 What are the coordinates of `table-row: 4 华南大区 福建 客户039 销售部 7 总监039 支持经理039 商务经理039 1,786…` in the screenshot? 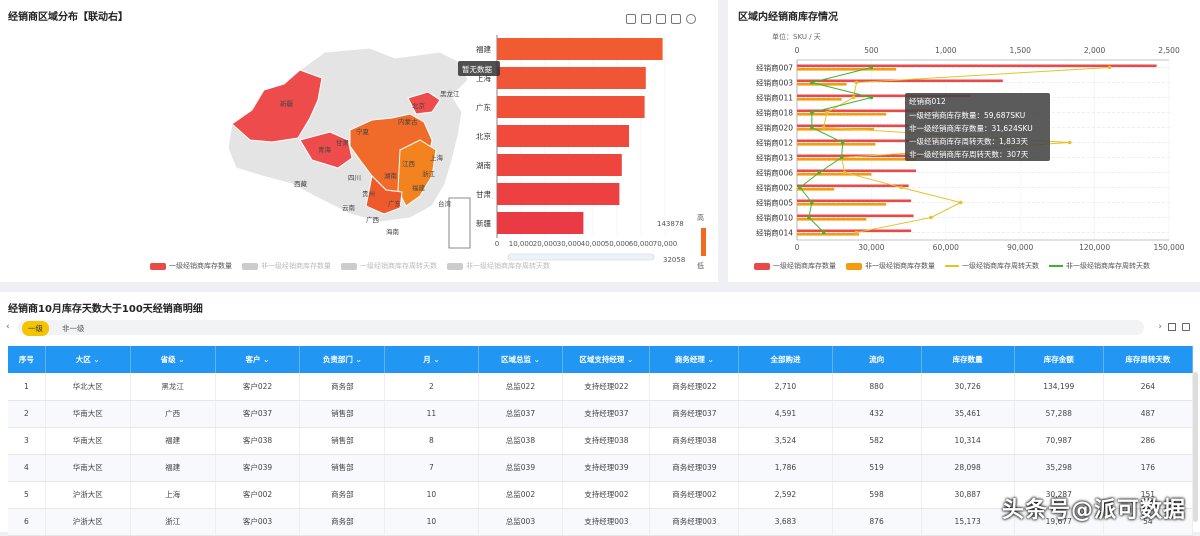 It's located at (601, 468).